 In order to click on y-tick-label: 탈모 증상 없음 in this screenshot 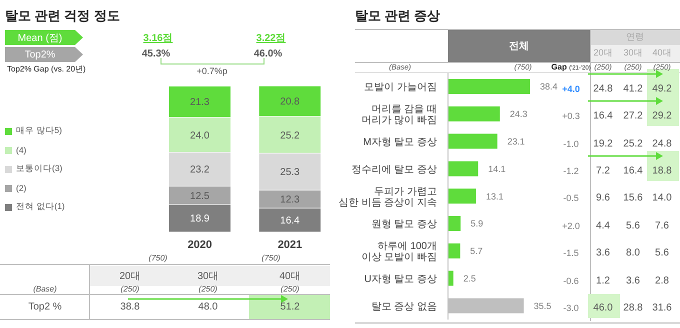, I will do `click(404, 306)`.